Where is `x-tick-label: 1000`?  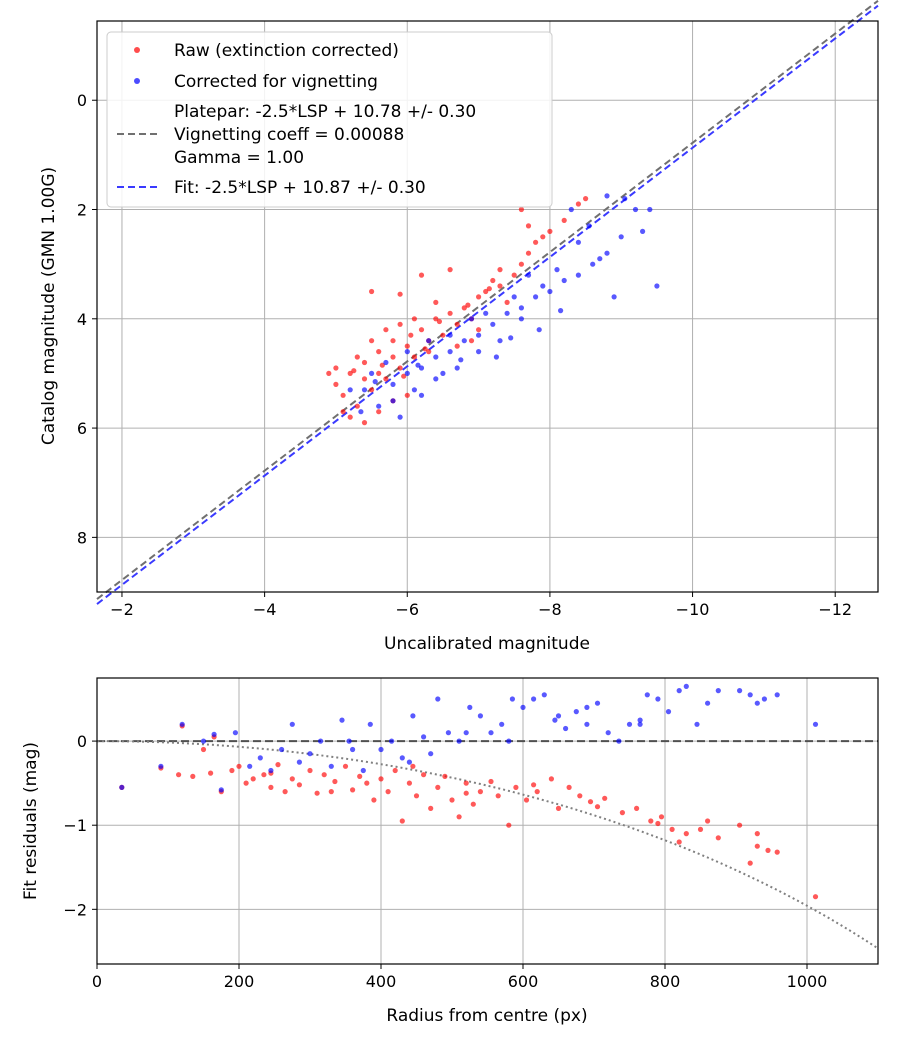
x-tick-label: 1000 is located at coordinates (807, 981).